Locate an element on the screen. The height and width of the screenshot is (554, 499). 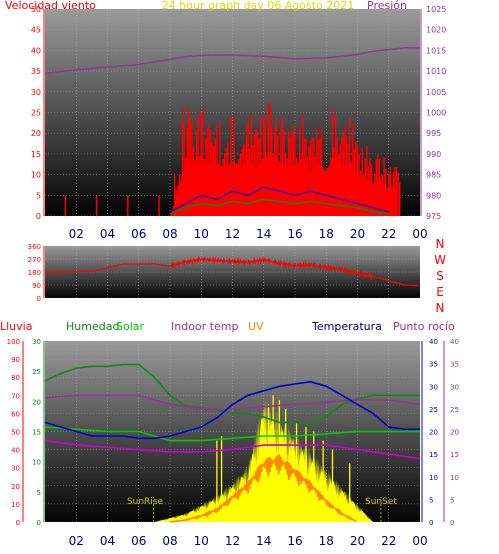
y-left-tick: 40 is located at coordinates (36, 50).